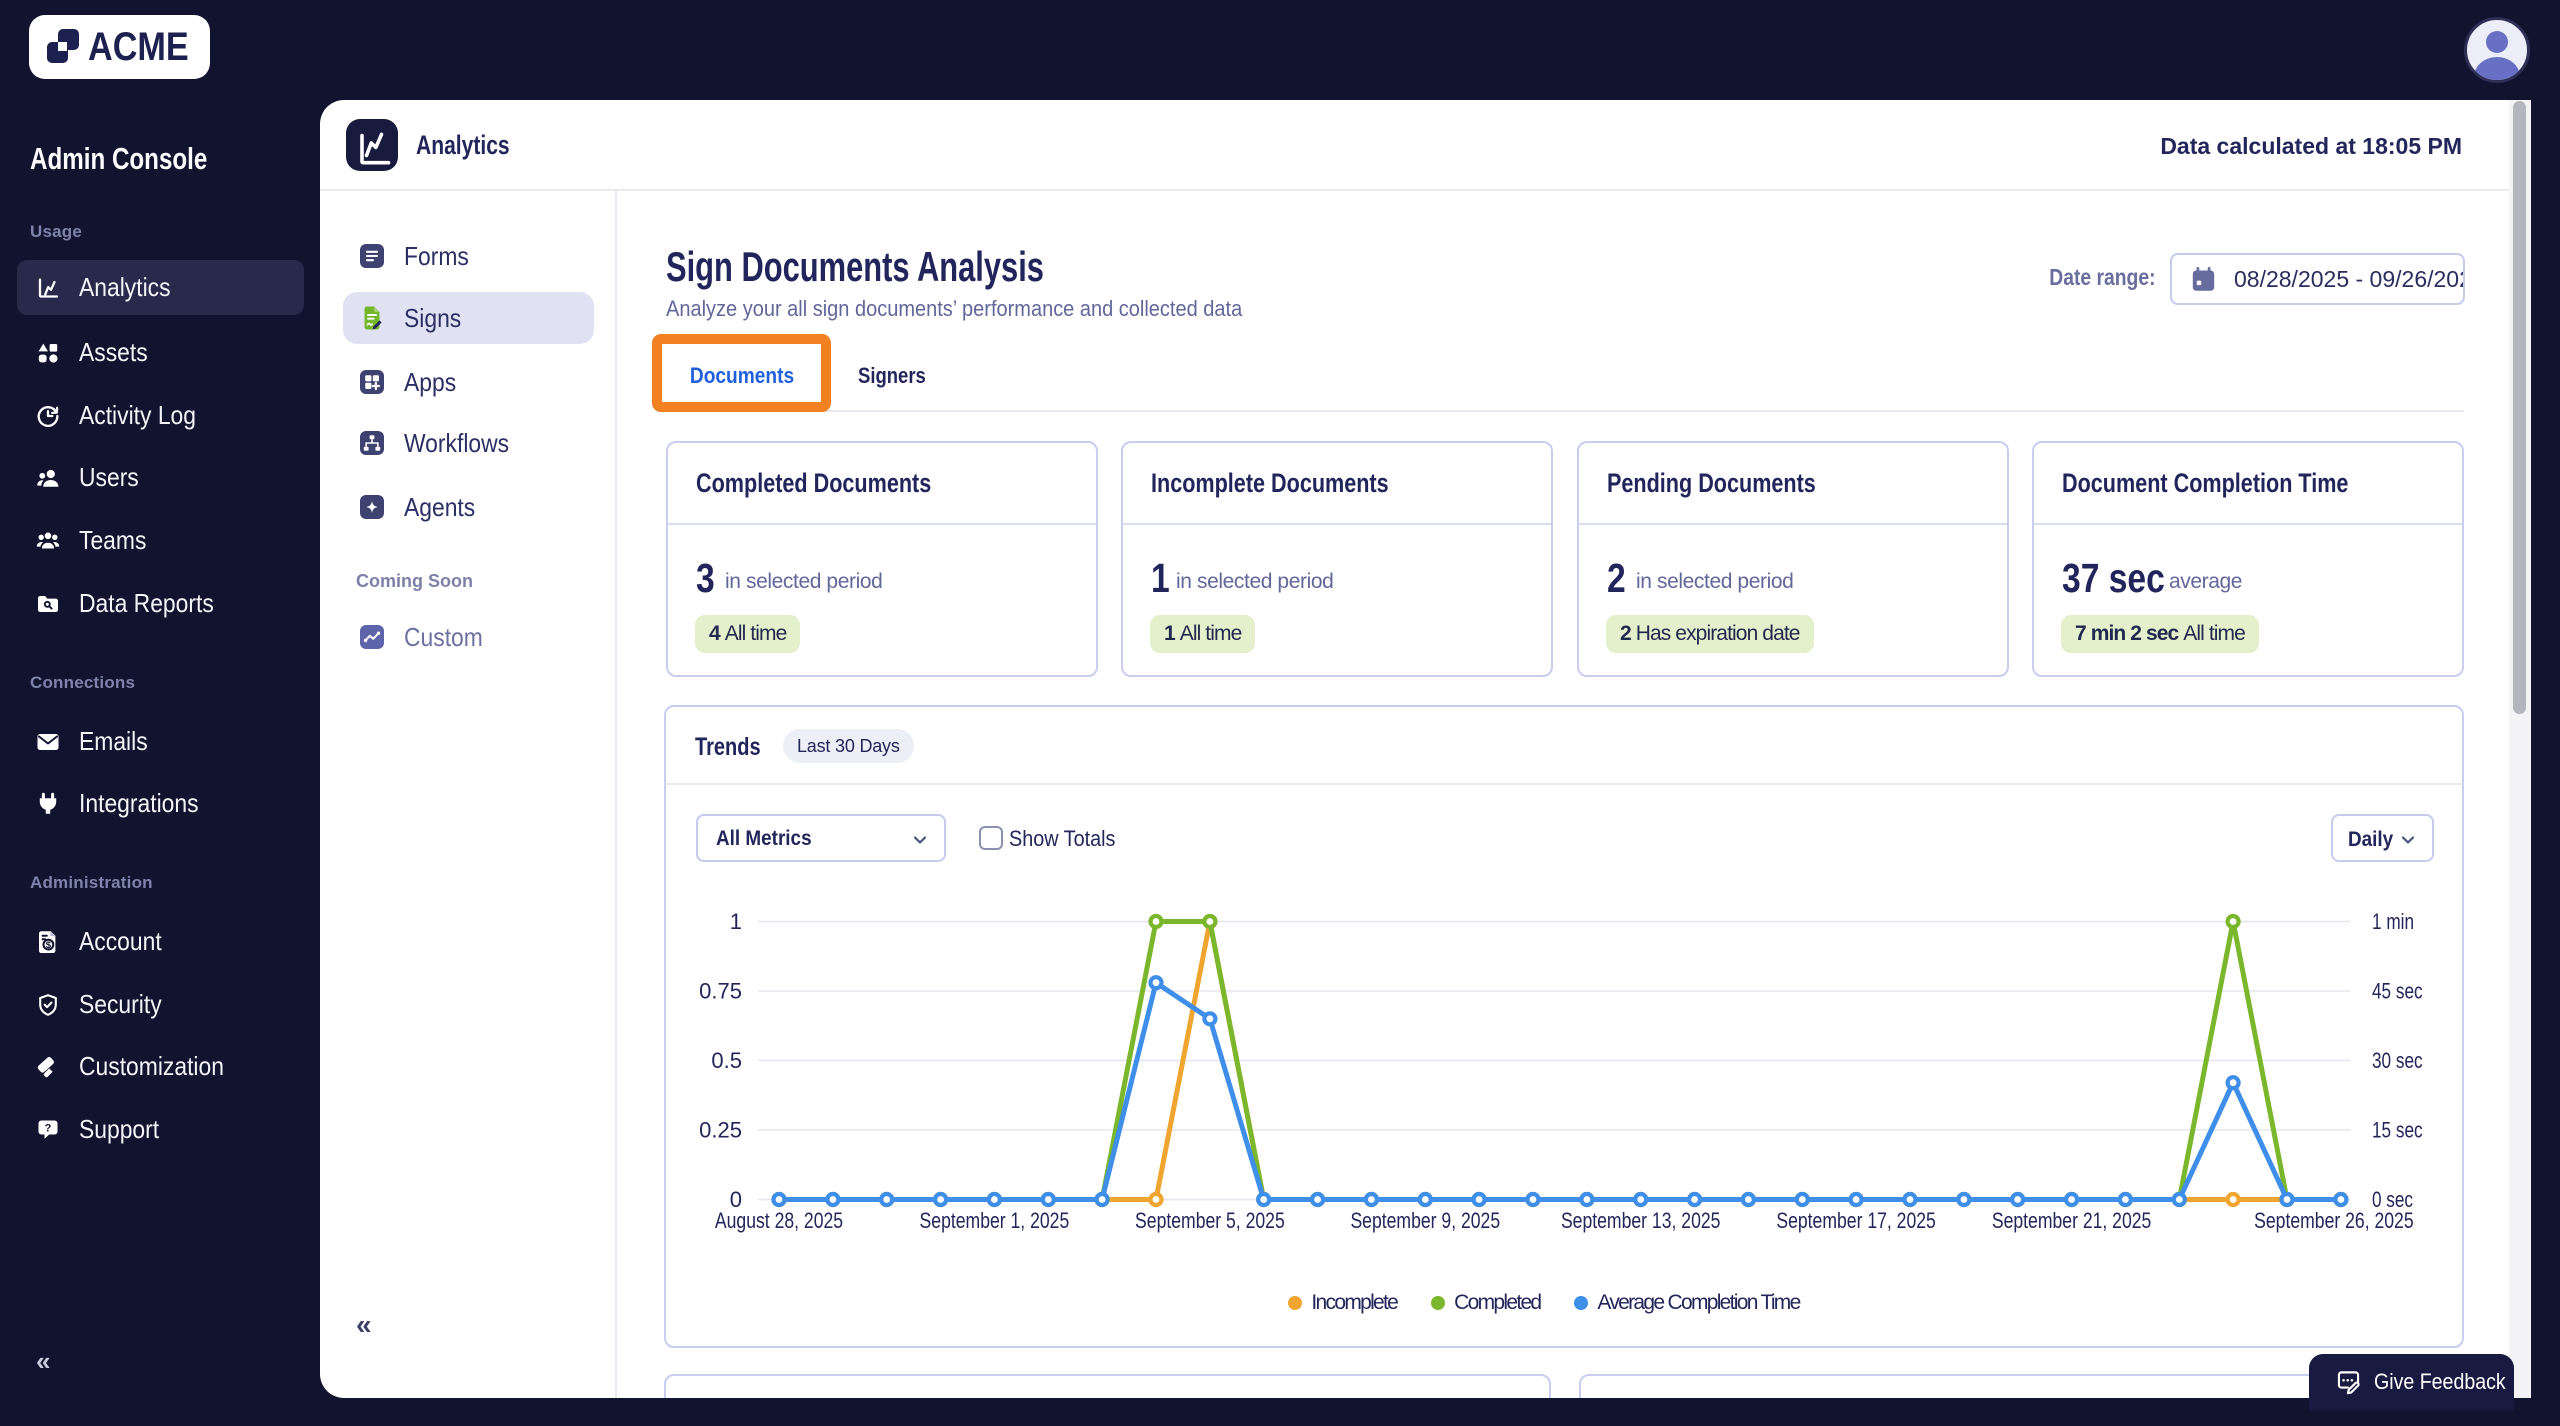 This screenshot has width=2560, height=1426. Describe the element at coordinates (2397, 1130) in the screenshot. I see `svg-text: 15 sec` at that location.